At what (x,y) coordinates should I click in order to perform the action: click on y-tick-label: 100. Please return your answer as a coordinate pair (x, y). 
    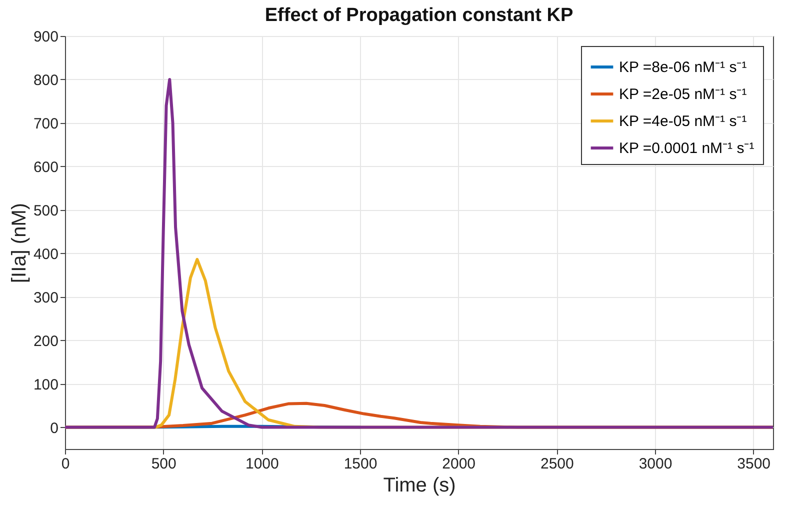
    Looking at the image, I should click on (45, 385).